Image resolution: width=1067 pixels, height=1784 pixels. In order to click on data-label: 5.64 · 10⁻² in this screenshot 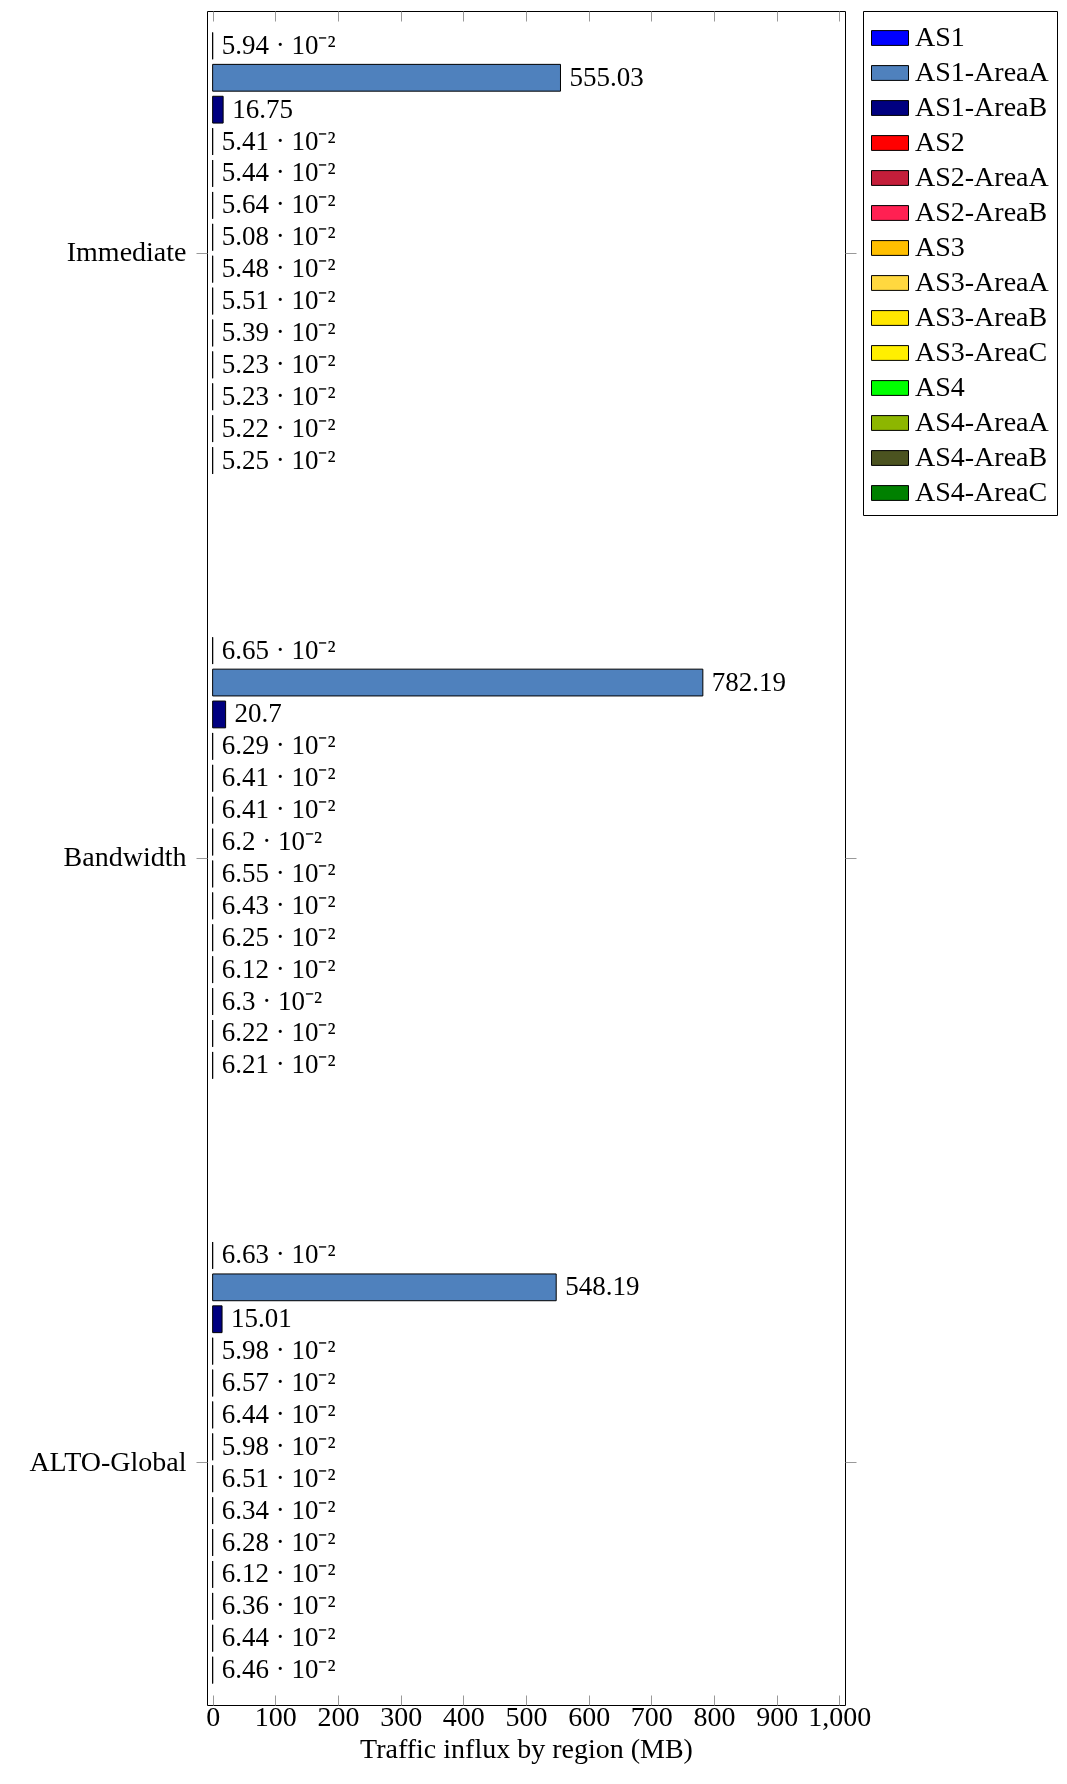, I will do `click(278, 204)`.